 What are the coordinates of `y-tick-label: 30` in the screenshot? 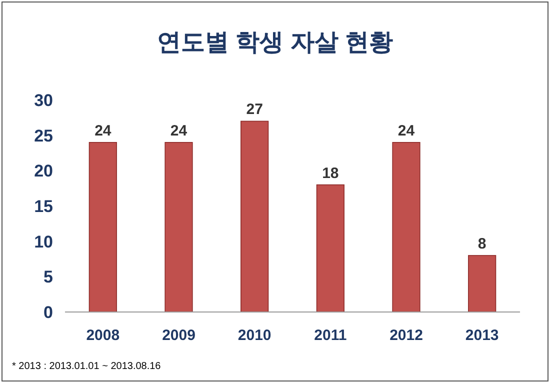 It's located at (43, 100).